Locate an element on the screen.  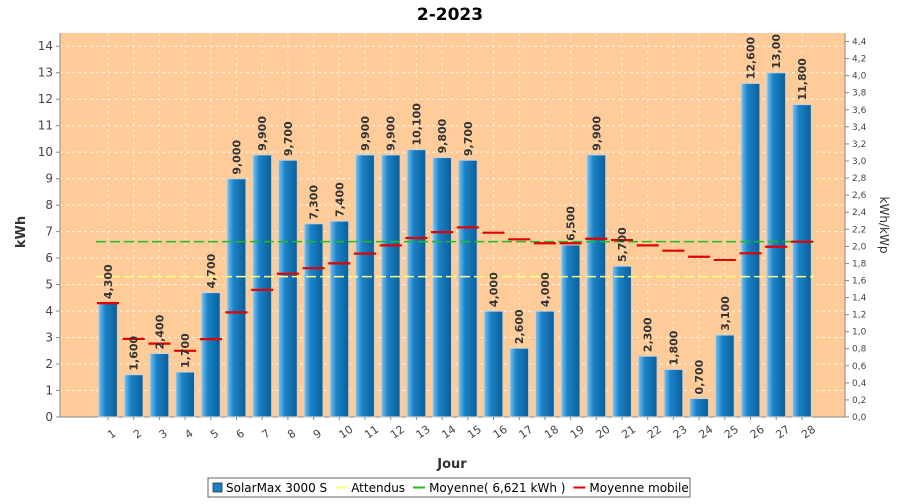
y2-tick-label: 3,0 is located at coordinates (859, 162).